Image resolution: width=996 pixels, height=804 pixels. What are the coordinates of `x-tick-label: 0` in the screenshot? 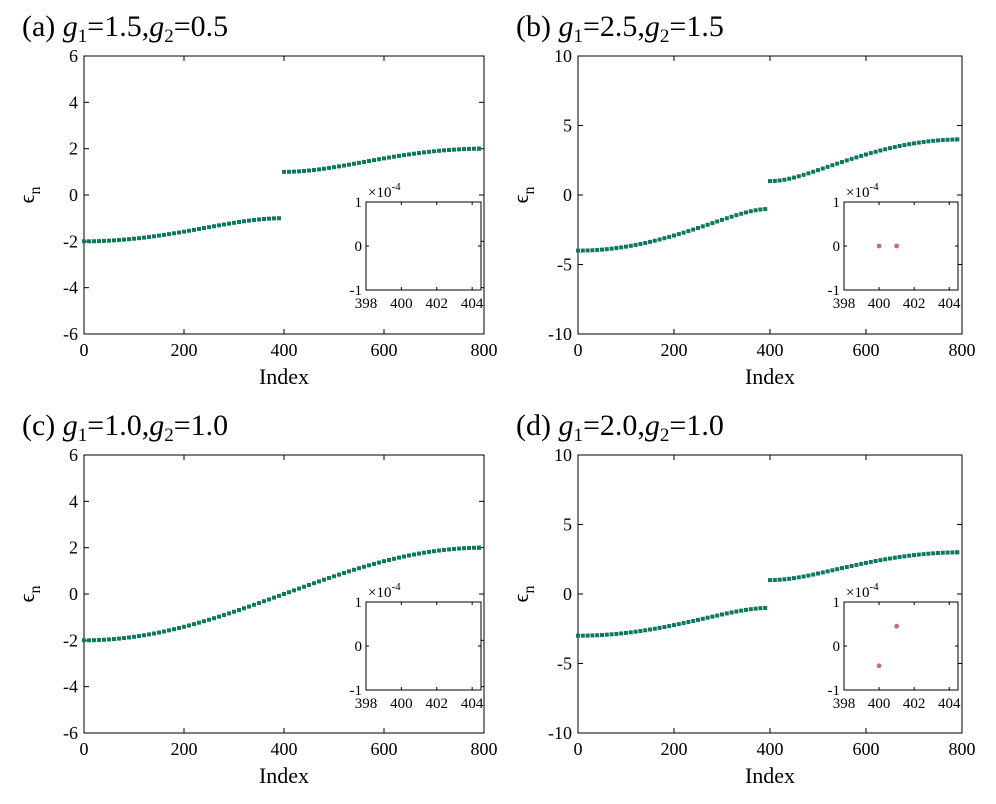 It's located at (84, 350).